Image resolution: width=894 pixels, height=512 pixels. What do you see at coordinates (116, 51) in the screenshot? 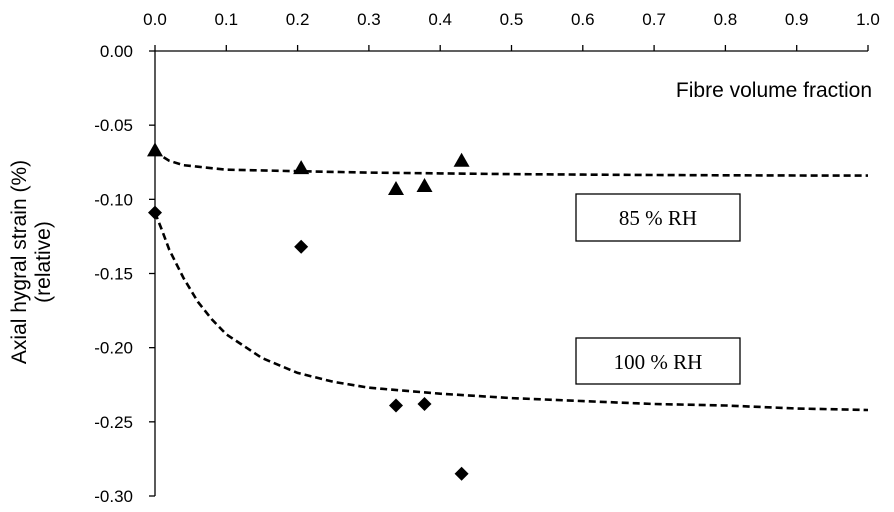
I see `y-tick-label: 0.00` at bounding box center [116, 51].